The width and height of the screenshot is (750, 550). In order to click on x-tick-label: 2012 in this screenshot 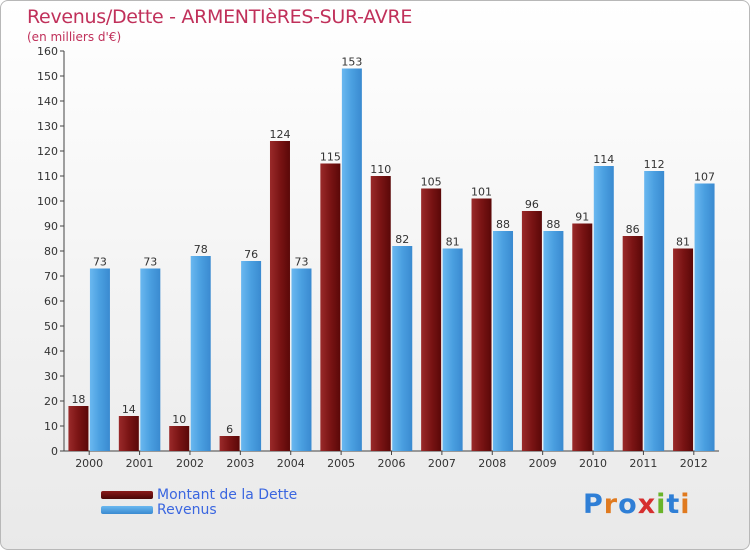, I will do `click(694, 463)`.